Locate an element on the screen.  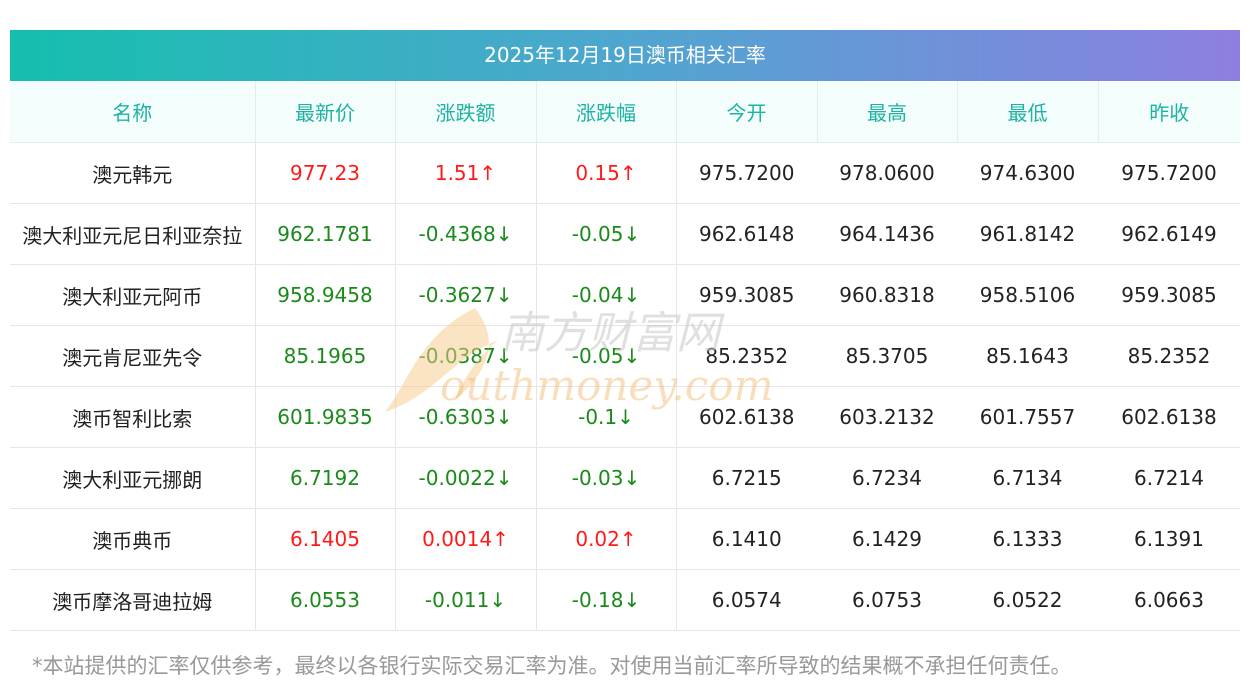
cell-high: 603.2132 is located at coordinates (887, 417).